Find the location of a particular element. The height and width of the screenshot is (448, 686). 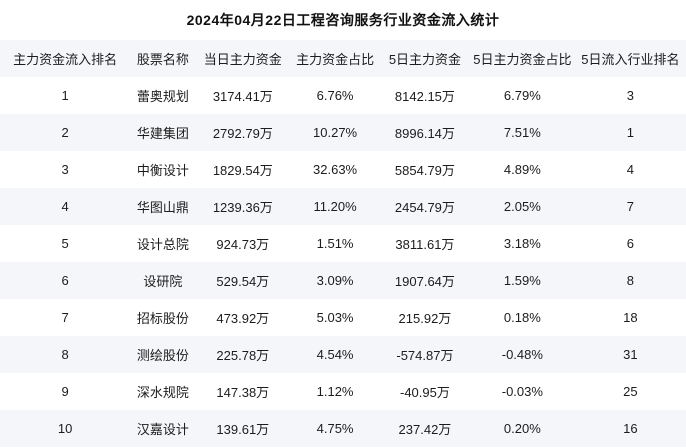

cell-5d-industry-rank: 7 is located at coordinates (630, 206).